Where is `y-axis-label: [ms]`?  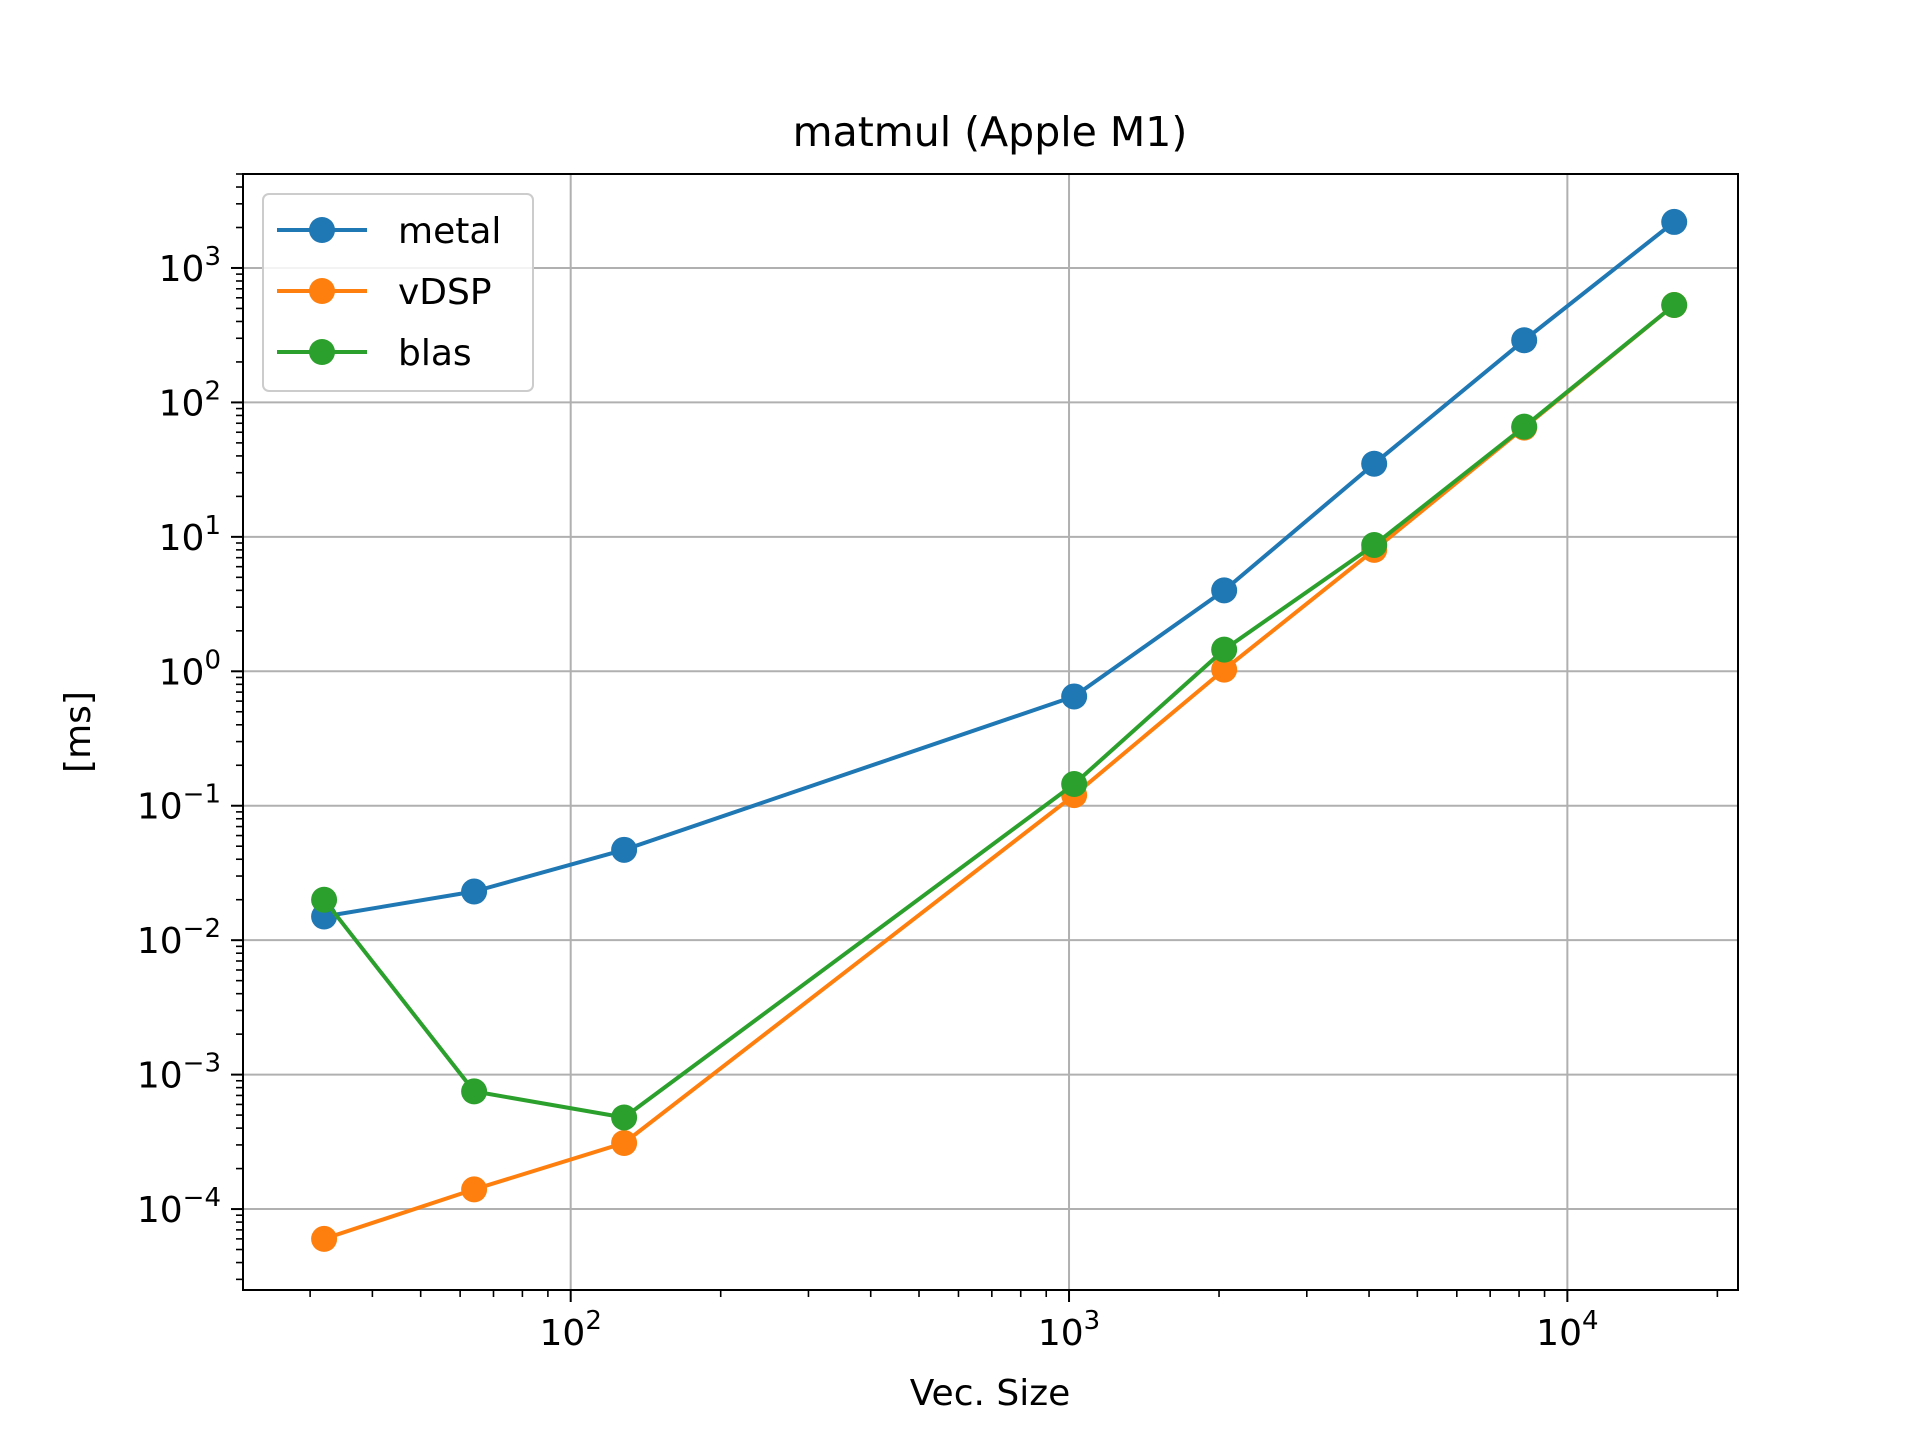 y-axis-label: [ms] is located at coordinates (78, 732).